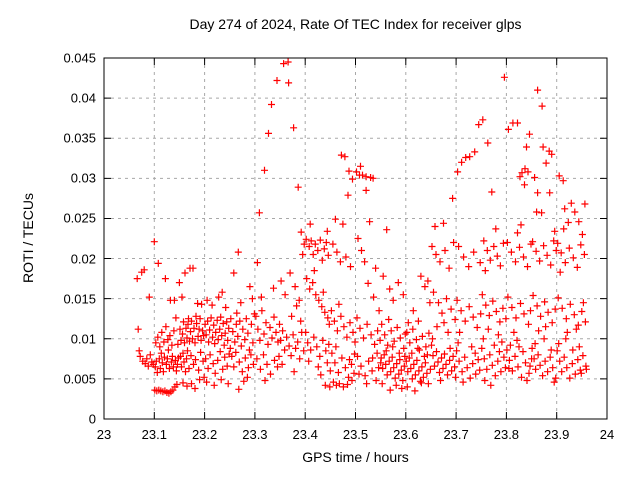  Describe the element at coordinates (92, 419) in the screenshot. I see `y-tick-label: 0` at that location.